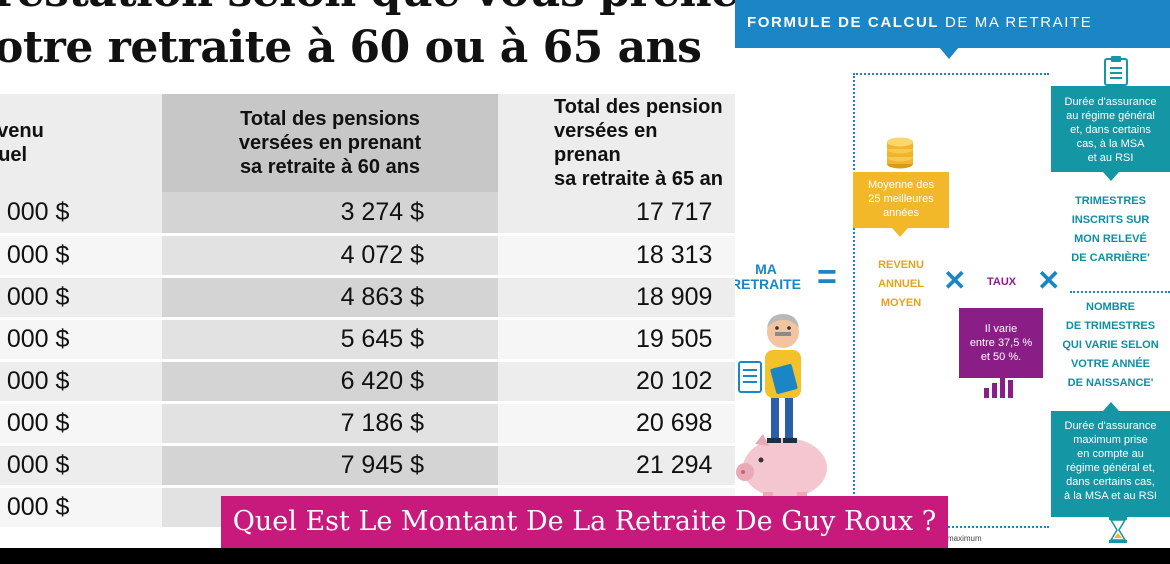 The image size is (1170, 564). Describe the element at coordinates (585, 556) in the screenshot. I see `bottom-black-bar` at that location.